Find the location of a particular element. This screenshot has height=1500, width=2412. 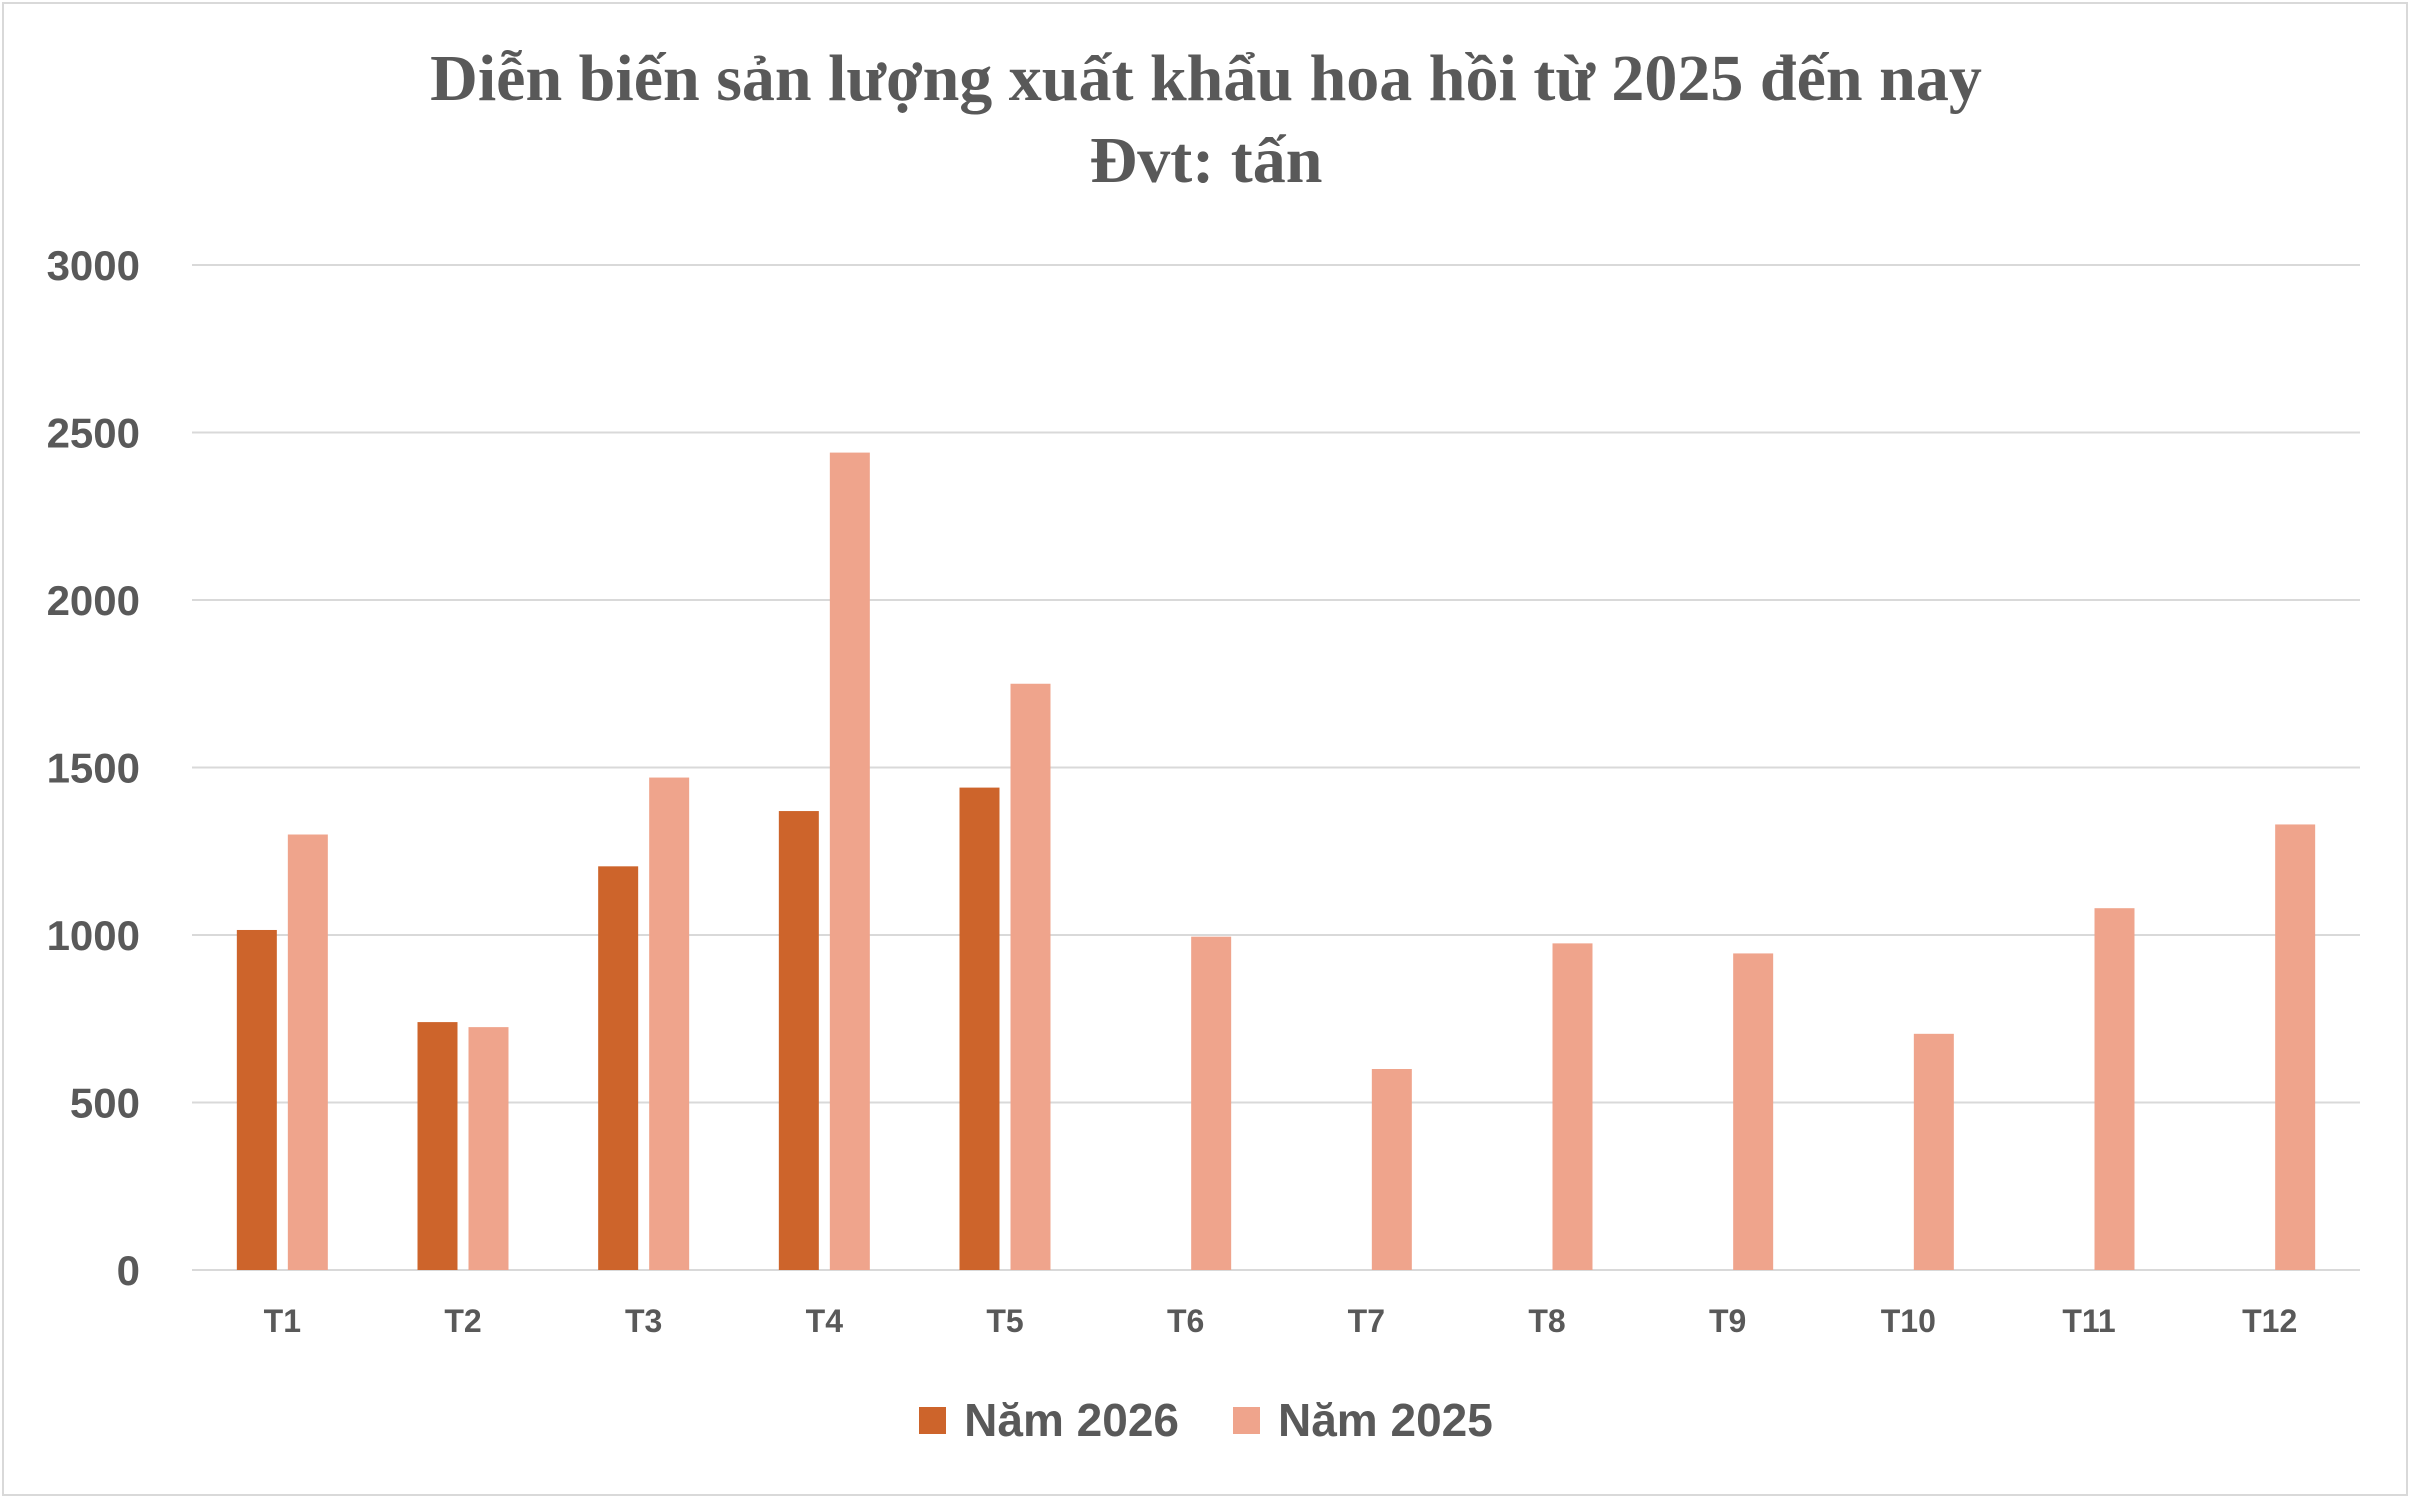

x-tick-label: T6 is located at coordinates (1185, 1321).